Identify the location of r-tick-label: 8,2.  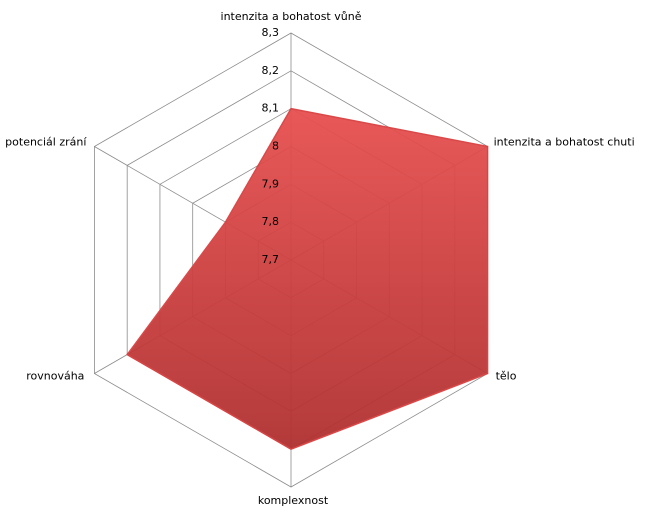
(271, 70).